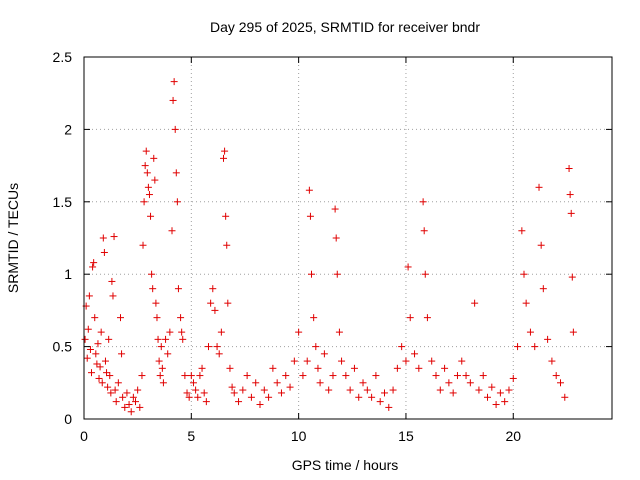 The width and height of the screenshot is (640, 480). Describe the element at coordinates (300, 436) in the screenshot. I see `x-tick-labels: 0 5 10 15 20` at that location.